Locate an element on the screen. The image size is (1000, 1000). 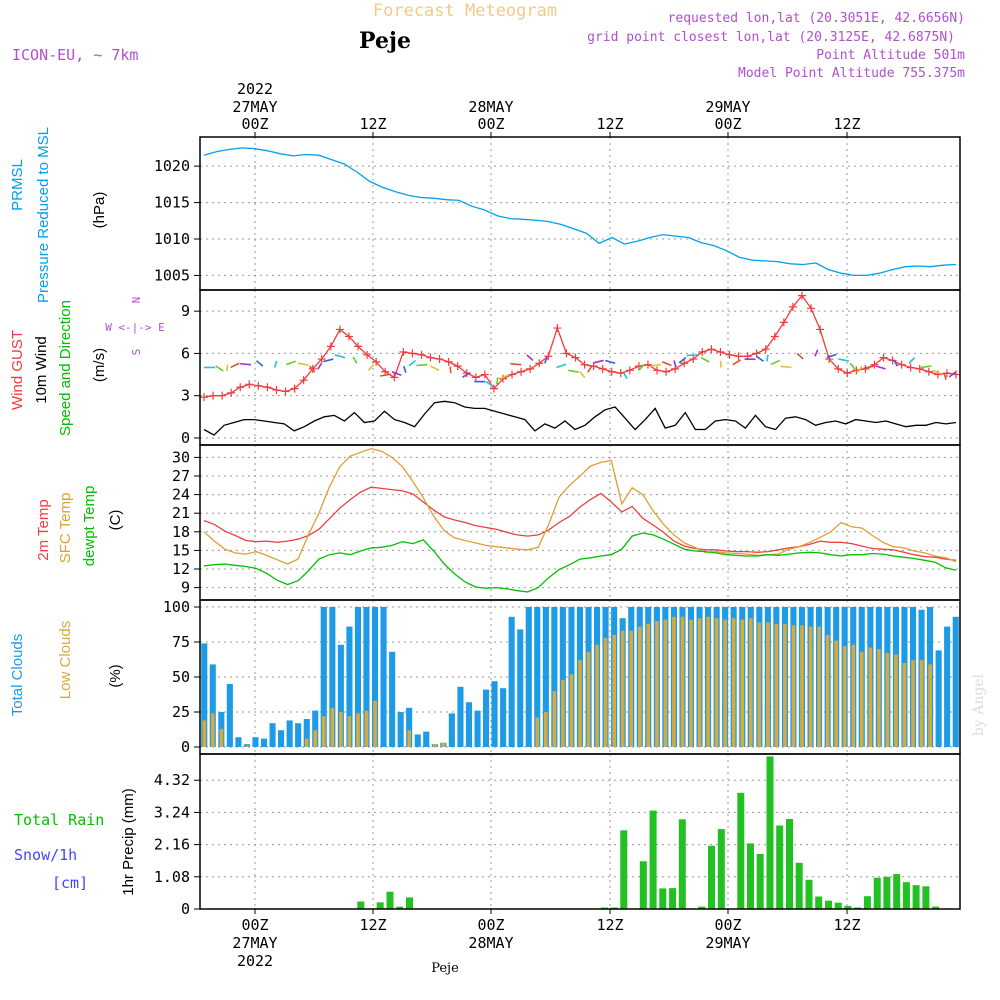
watermark: by Angel is located at coordinates (979, 704).